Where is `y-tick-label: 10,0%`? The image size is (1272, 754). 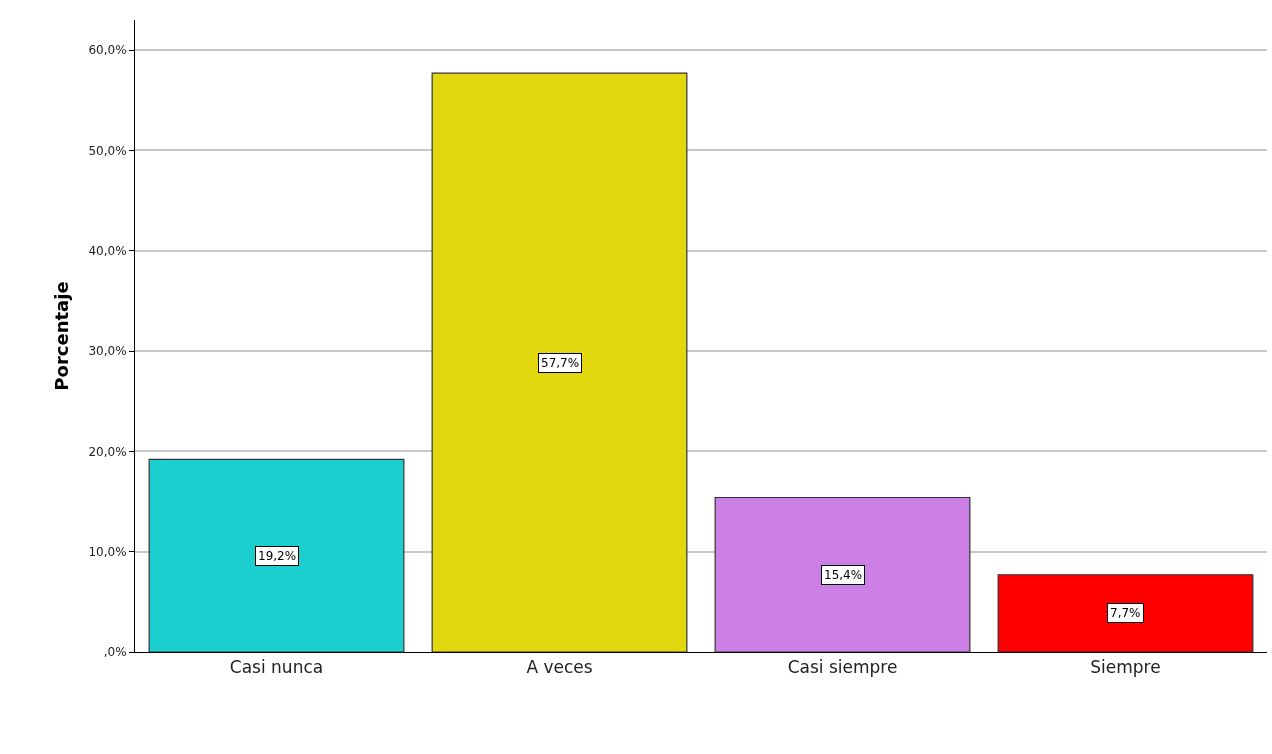 y-tick-label: 10,0% is located at coordinates (107, 551).